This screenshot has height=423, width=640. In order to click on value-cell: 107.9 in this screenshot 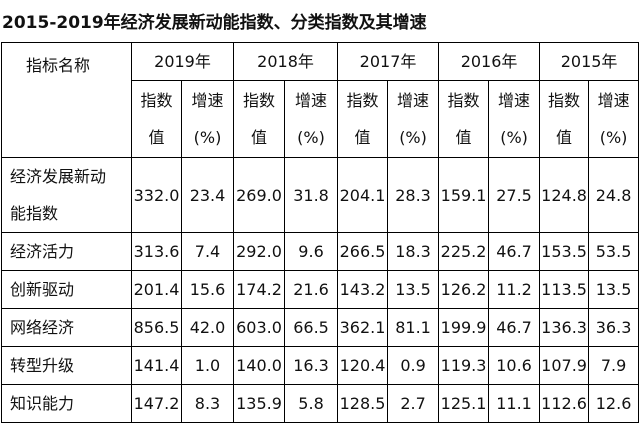, I will do `click(564, 365)`.